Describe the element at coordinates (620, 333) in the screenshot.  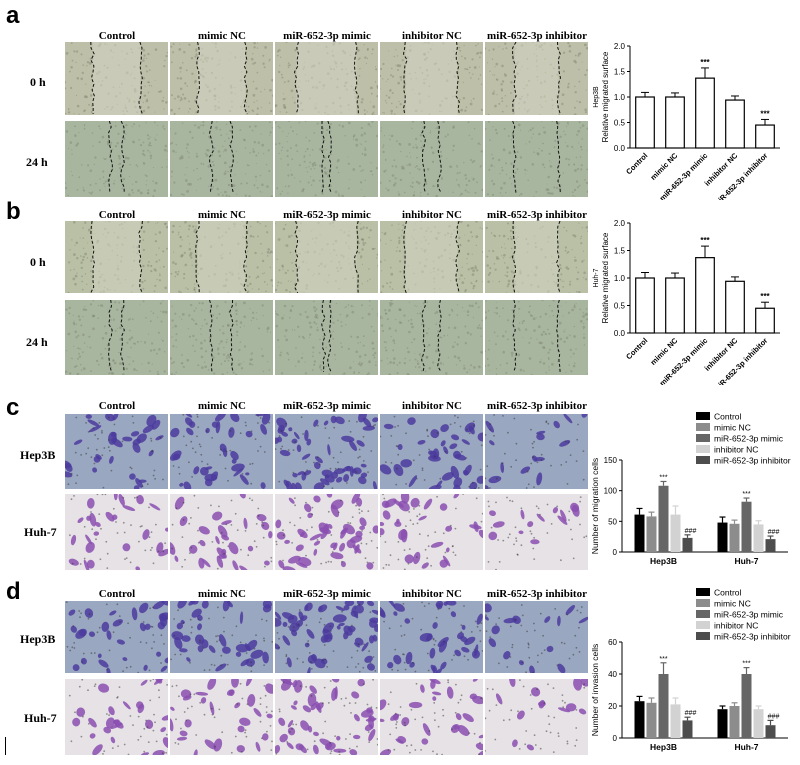
I see `y-tick-label: 0.0` at that location.